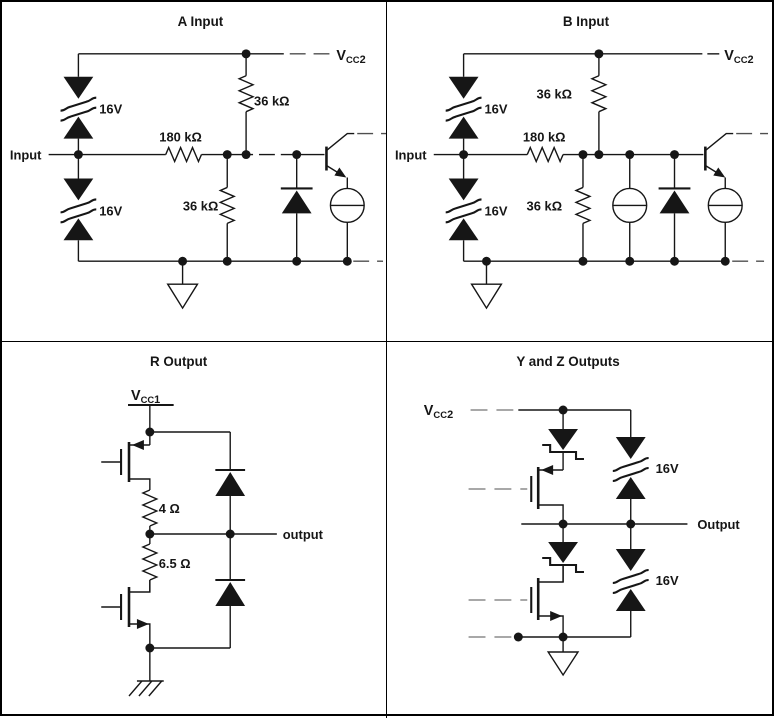 This screenshot has width=774, height=718. Describe the element at coordinates (175, 563) in the screenshot. I see `resistor-bottom-value: 6.5 Ω` at that location.